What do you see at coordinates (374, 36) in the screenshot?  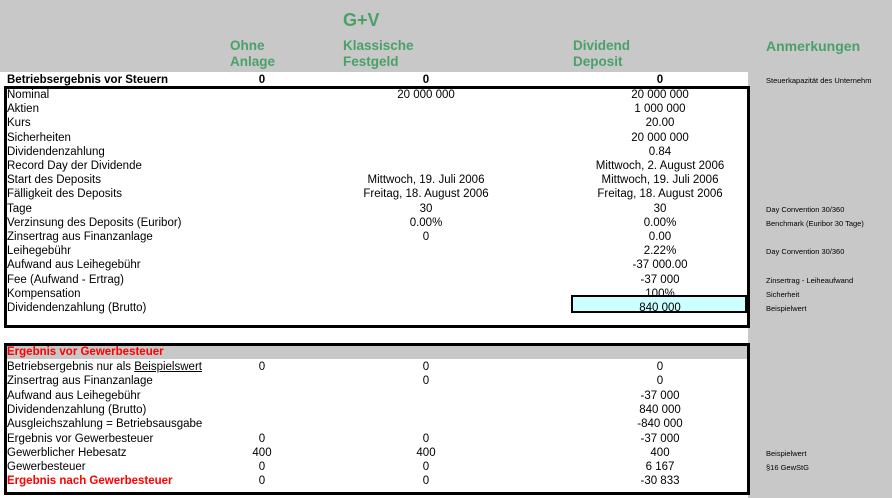 I see `header-band` at bounding box center [374, 36].